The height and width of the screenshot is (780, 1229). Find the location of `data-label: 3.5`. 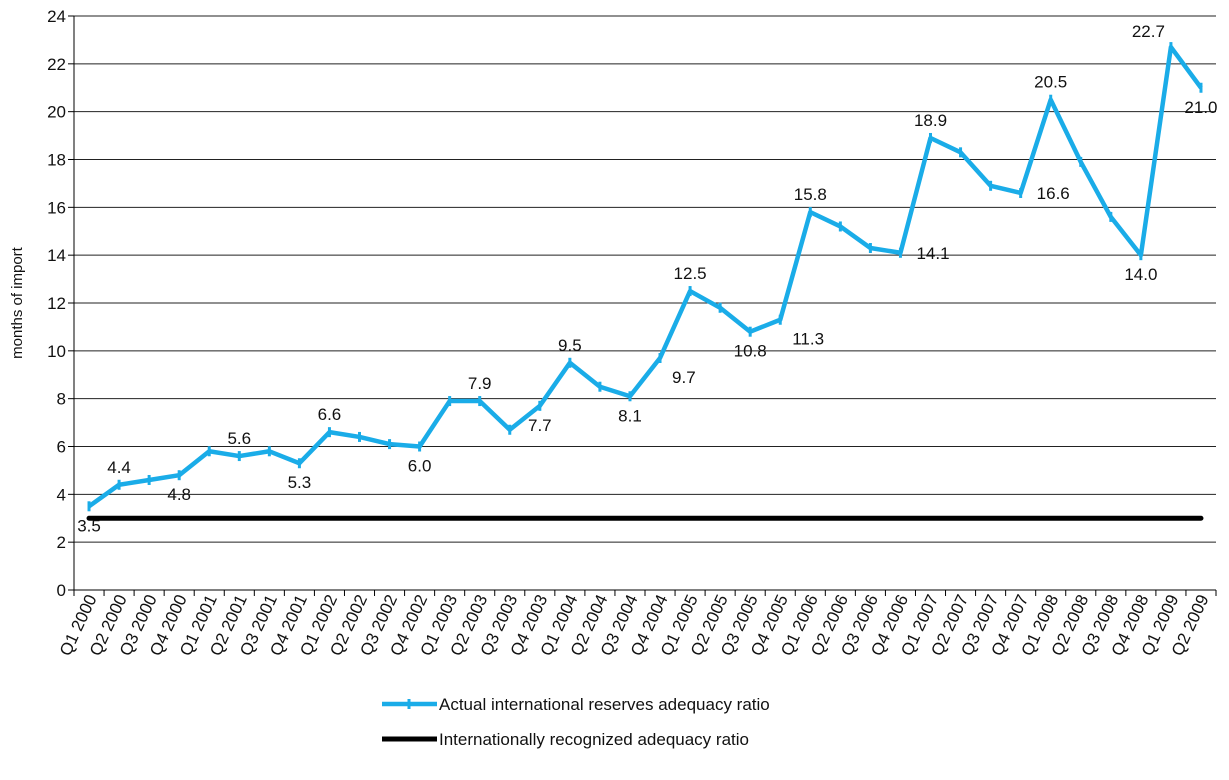

data-label: 3.5 is located at coordinates (89, 525).